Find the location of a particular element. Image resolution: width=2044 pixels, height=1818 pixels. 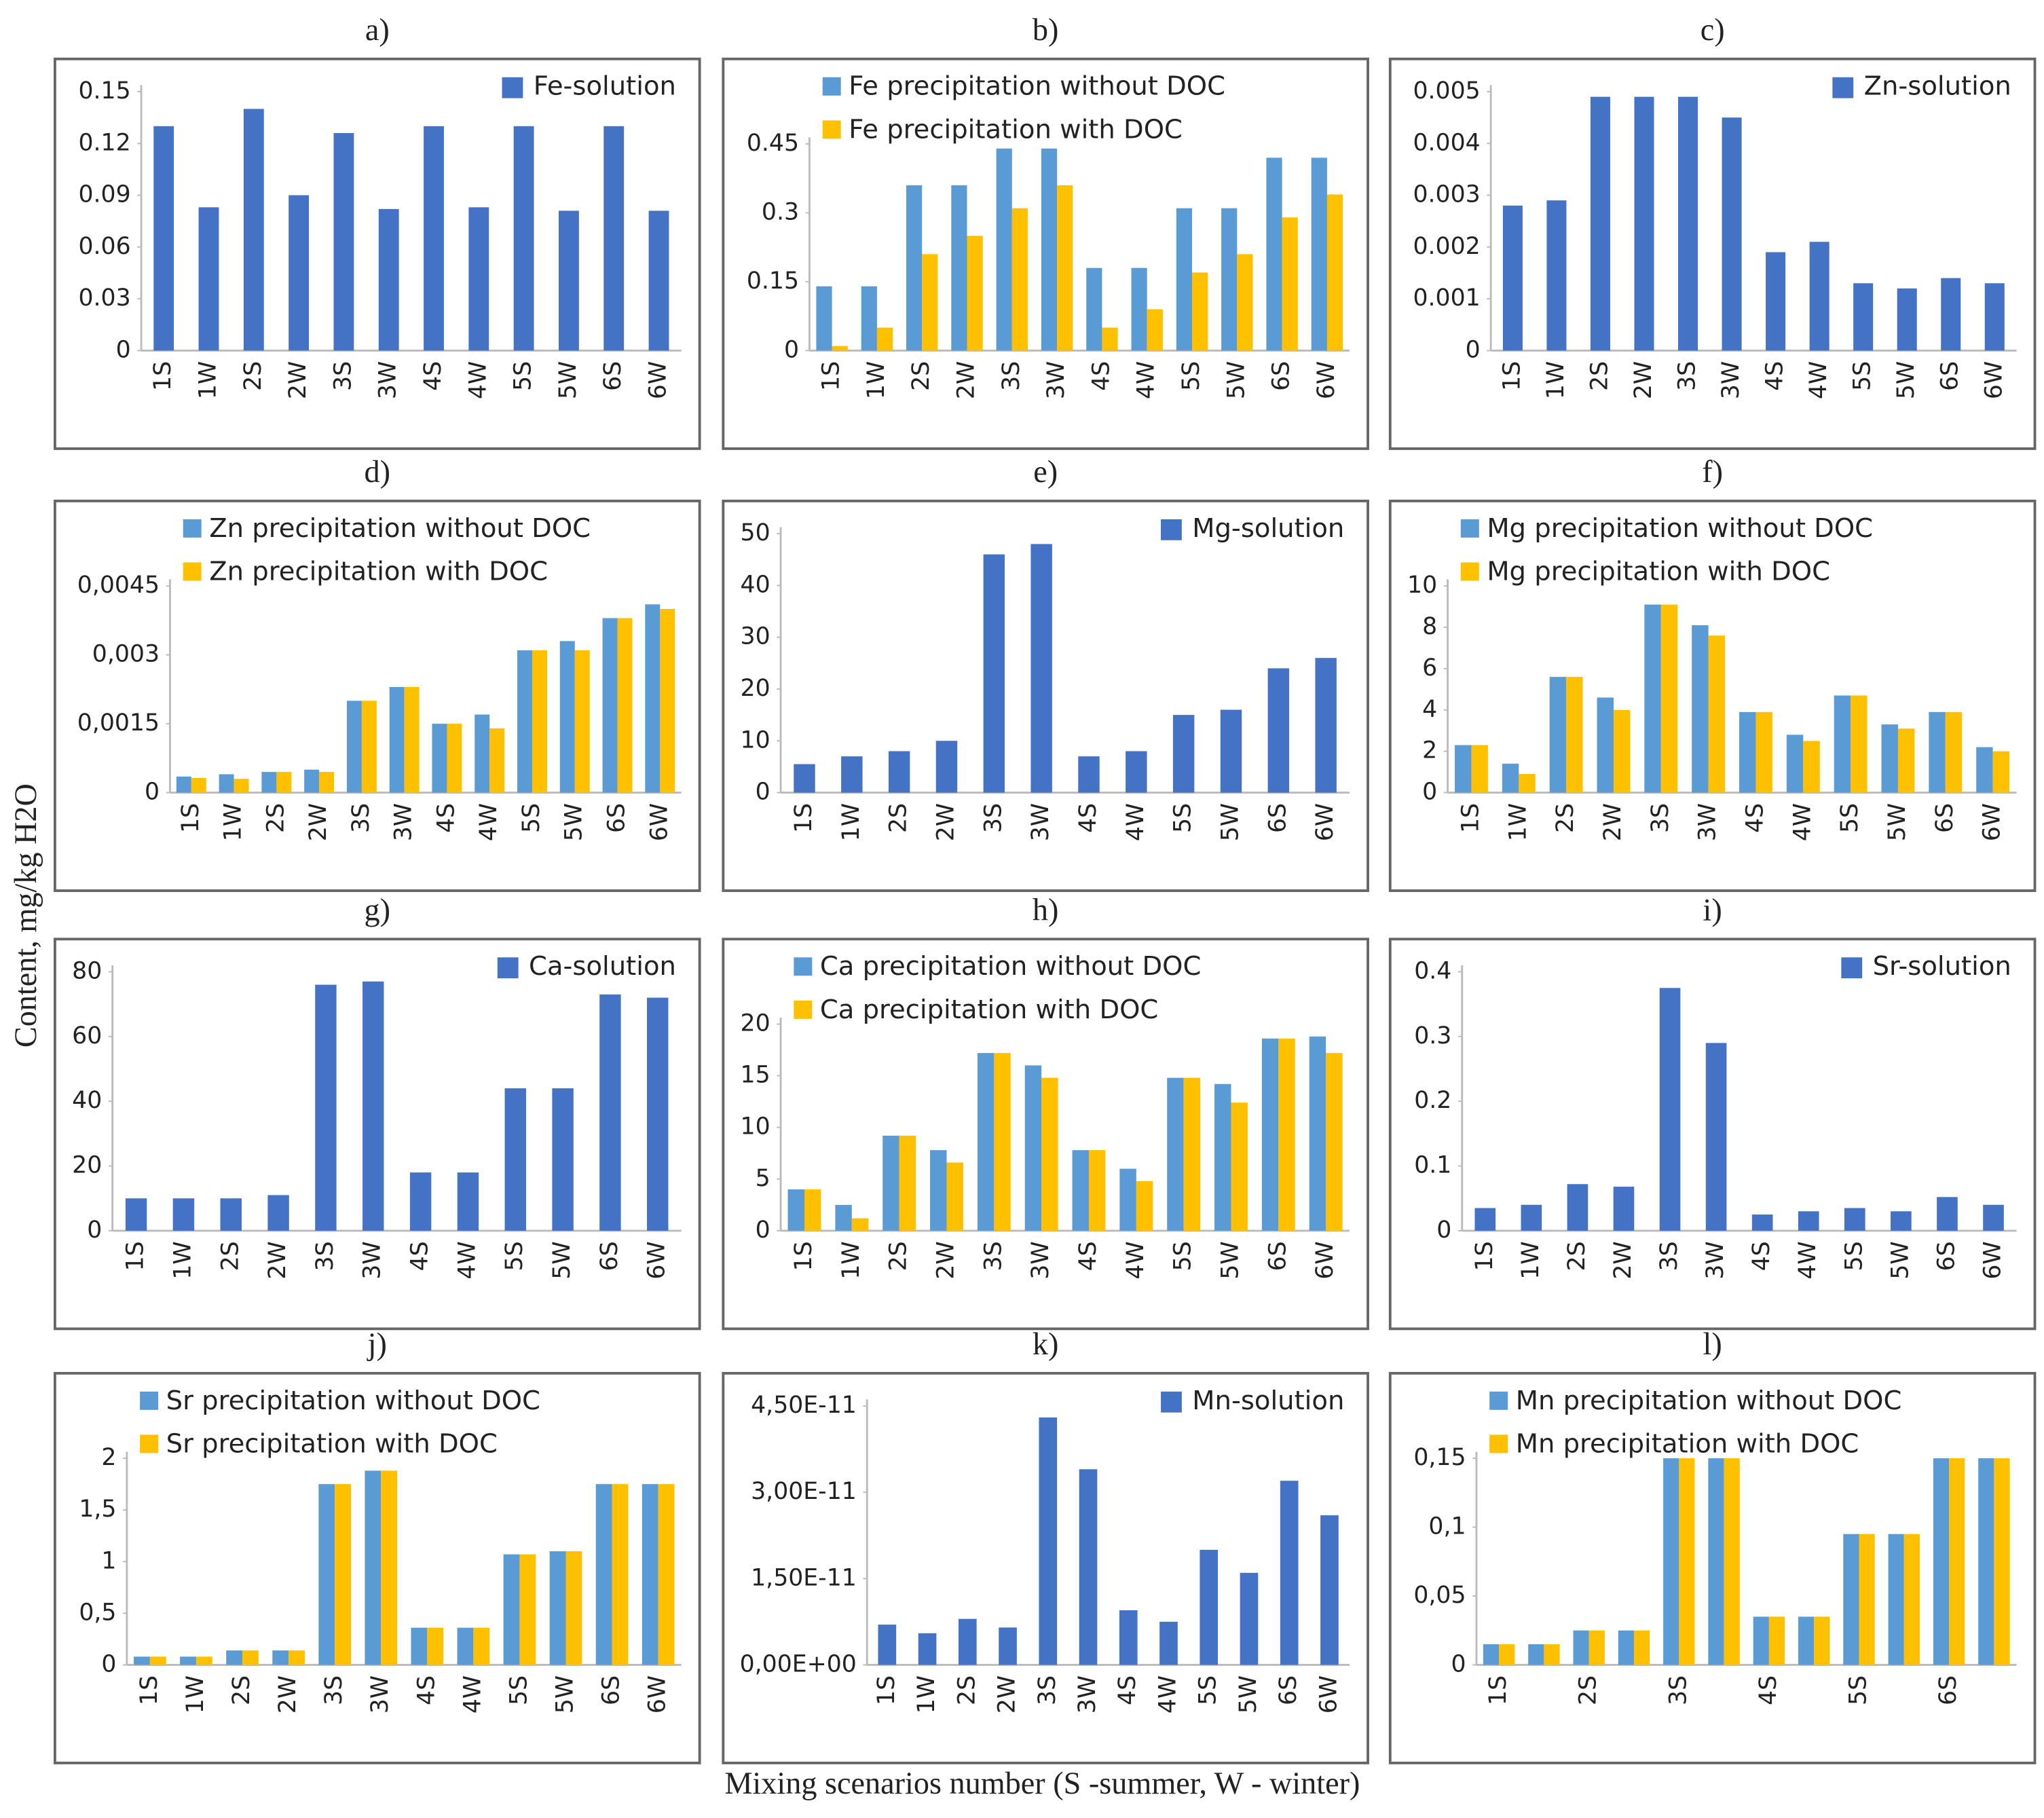

panel-title: c) is located at coordinates (1713, 29).